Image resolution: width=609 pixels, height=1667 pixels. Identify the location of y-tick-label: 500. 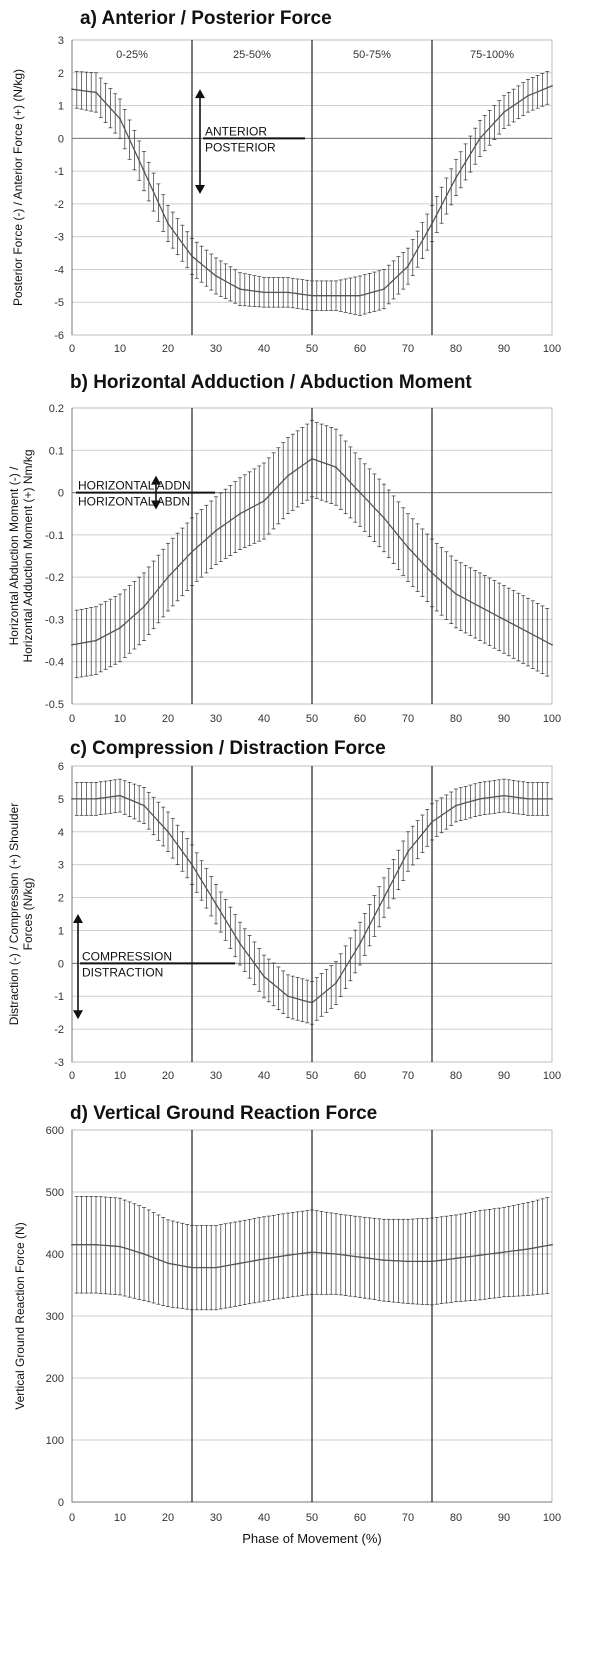
(55, 1193).